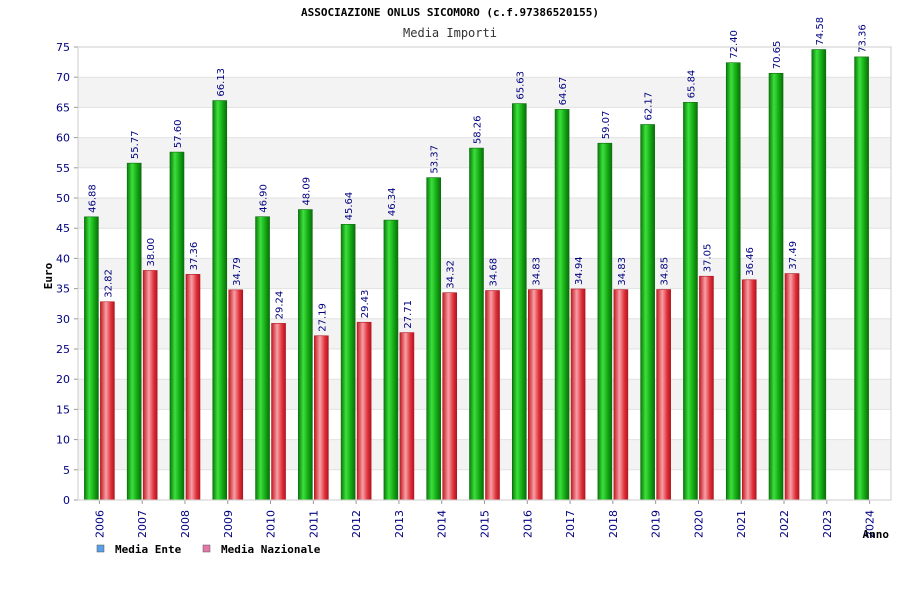  What do you see at coordinates (665, 271) in the screenshot?
I see `data-label: 34.85` at bounding box center [665, 271].